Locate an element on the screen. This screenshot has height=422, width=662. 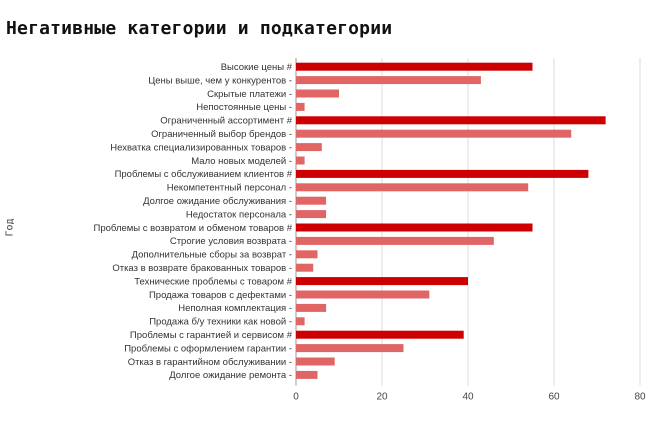
category-label: Продажа б/у техники как новой - is located at coordinates (220, 322).